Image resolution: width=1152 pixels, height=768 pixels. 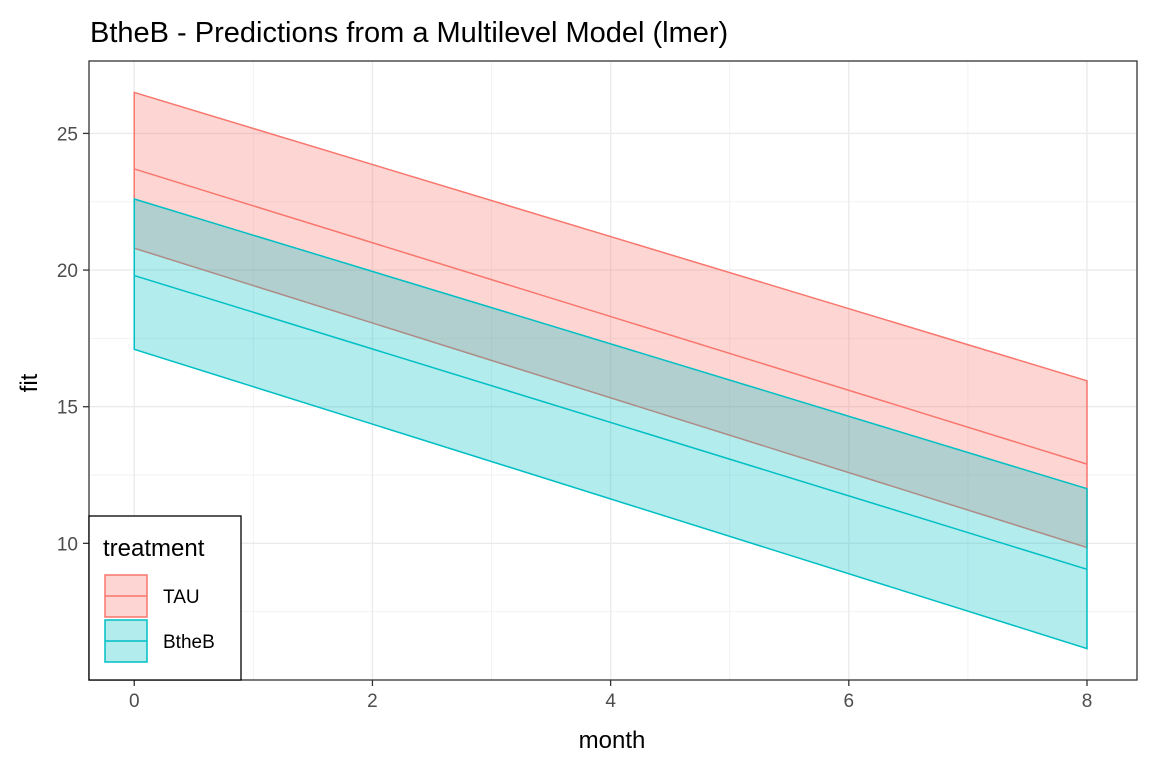 I want to click on x-tick-label: 6, so click(x=849, y=701).